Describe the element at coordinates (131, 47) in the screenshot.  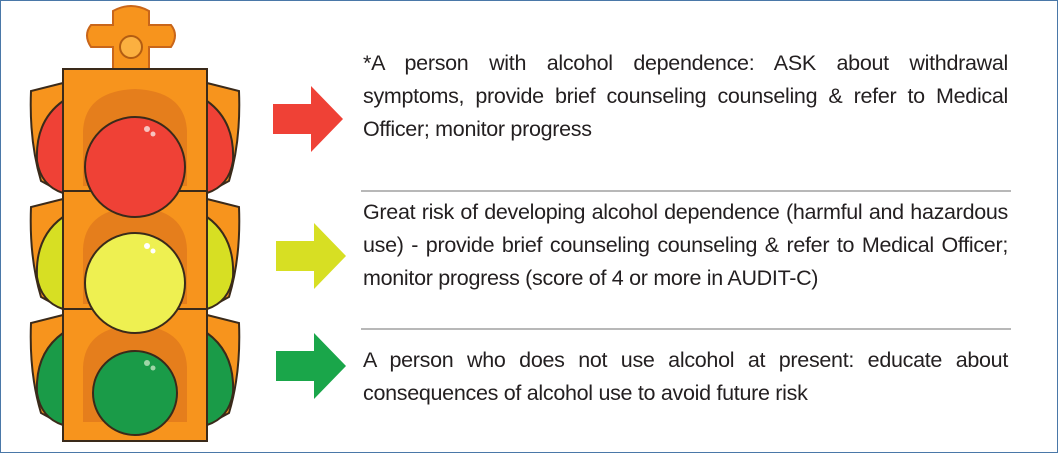
I see `cap-lamp` at that location.